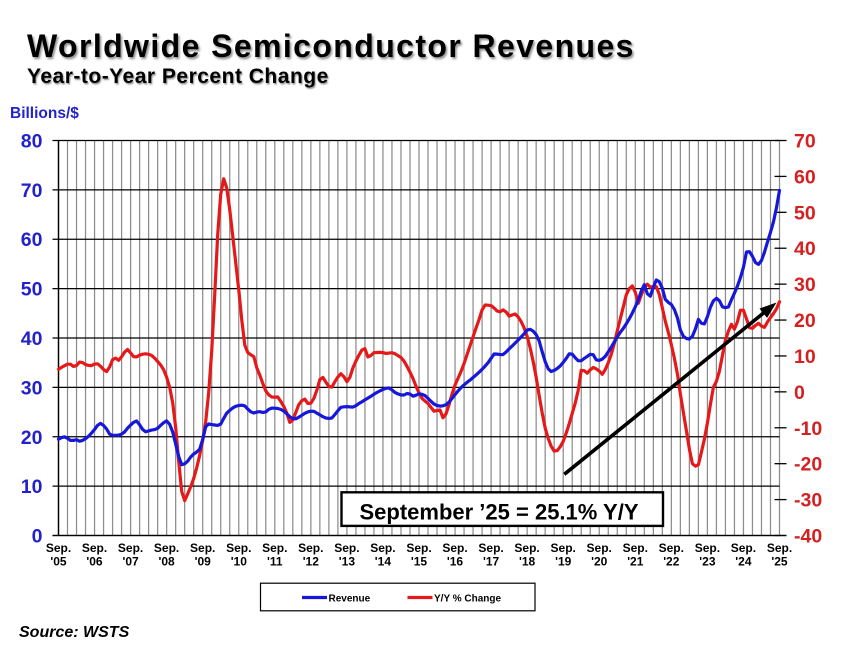 This screenshot has width=851, height=649. Describe the element at coordinates (808, 429) in the screenshot. I see `svg-text: -10` at that location.